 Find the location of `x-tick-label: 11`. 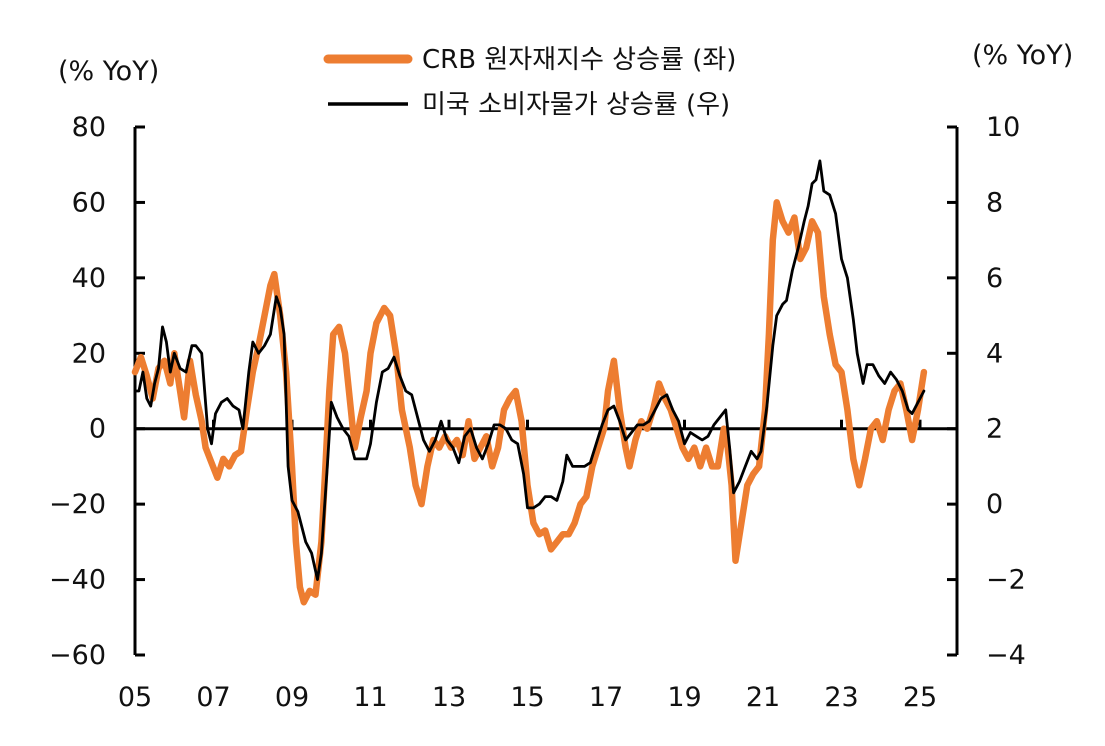

x-tick-label: 11 is located at coordinates (370, 697).